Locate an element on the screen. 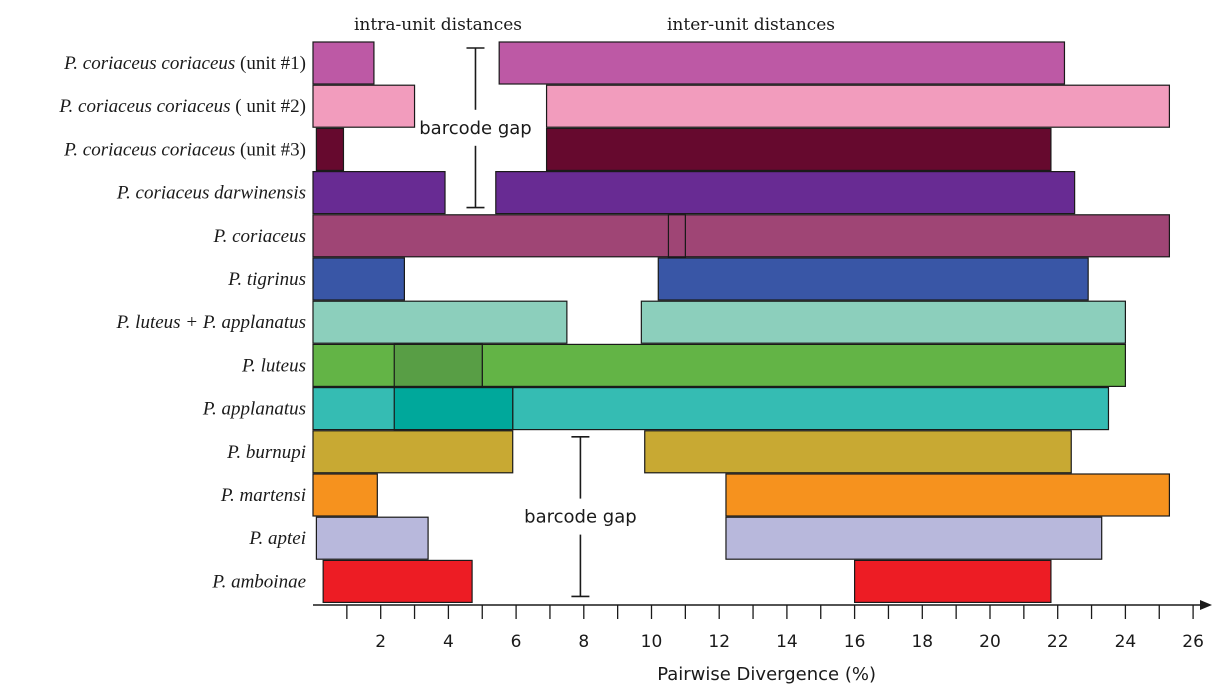 This screenshot has height=685, width=1216. x-tick-label: 22 is located at coordinates (1058, 642).